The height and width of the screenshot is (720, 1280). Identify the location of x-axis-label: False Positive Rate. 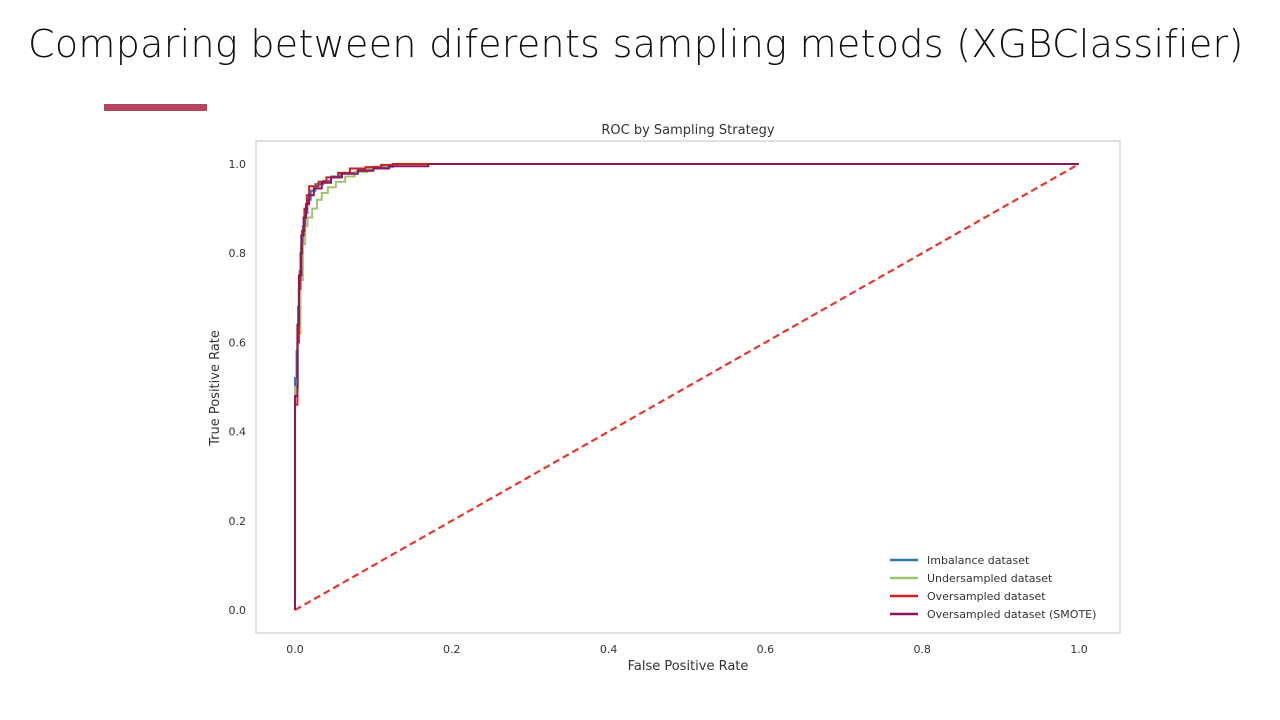
(688, 666).